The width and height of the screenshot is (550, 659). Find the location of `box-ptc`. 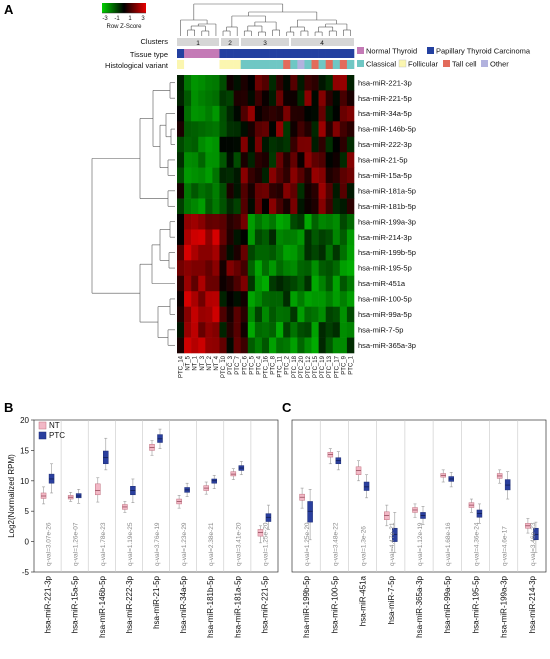

box-ptc is located at coordinates (310, 512).